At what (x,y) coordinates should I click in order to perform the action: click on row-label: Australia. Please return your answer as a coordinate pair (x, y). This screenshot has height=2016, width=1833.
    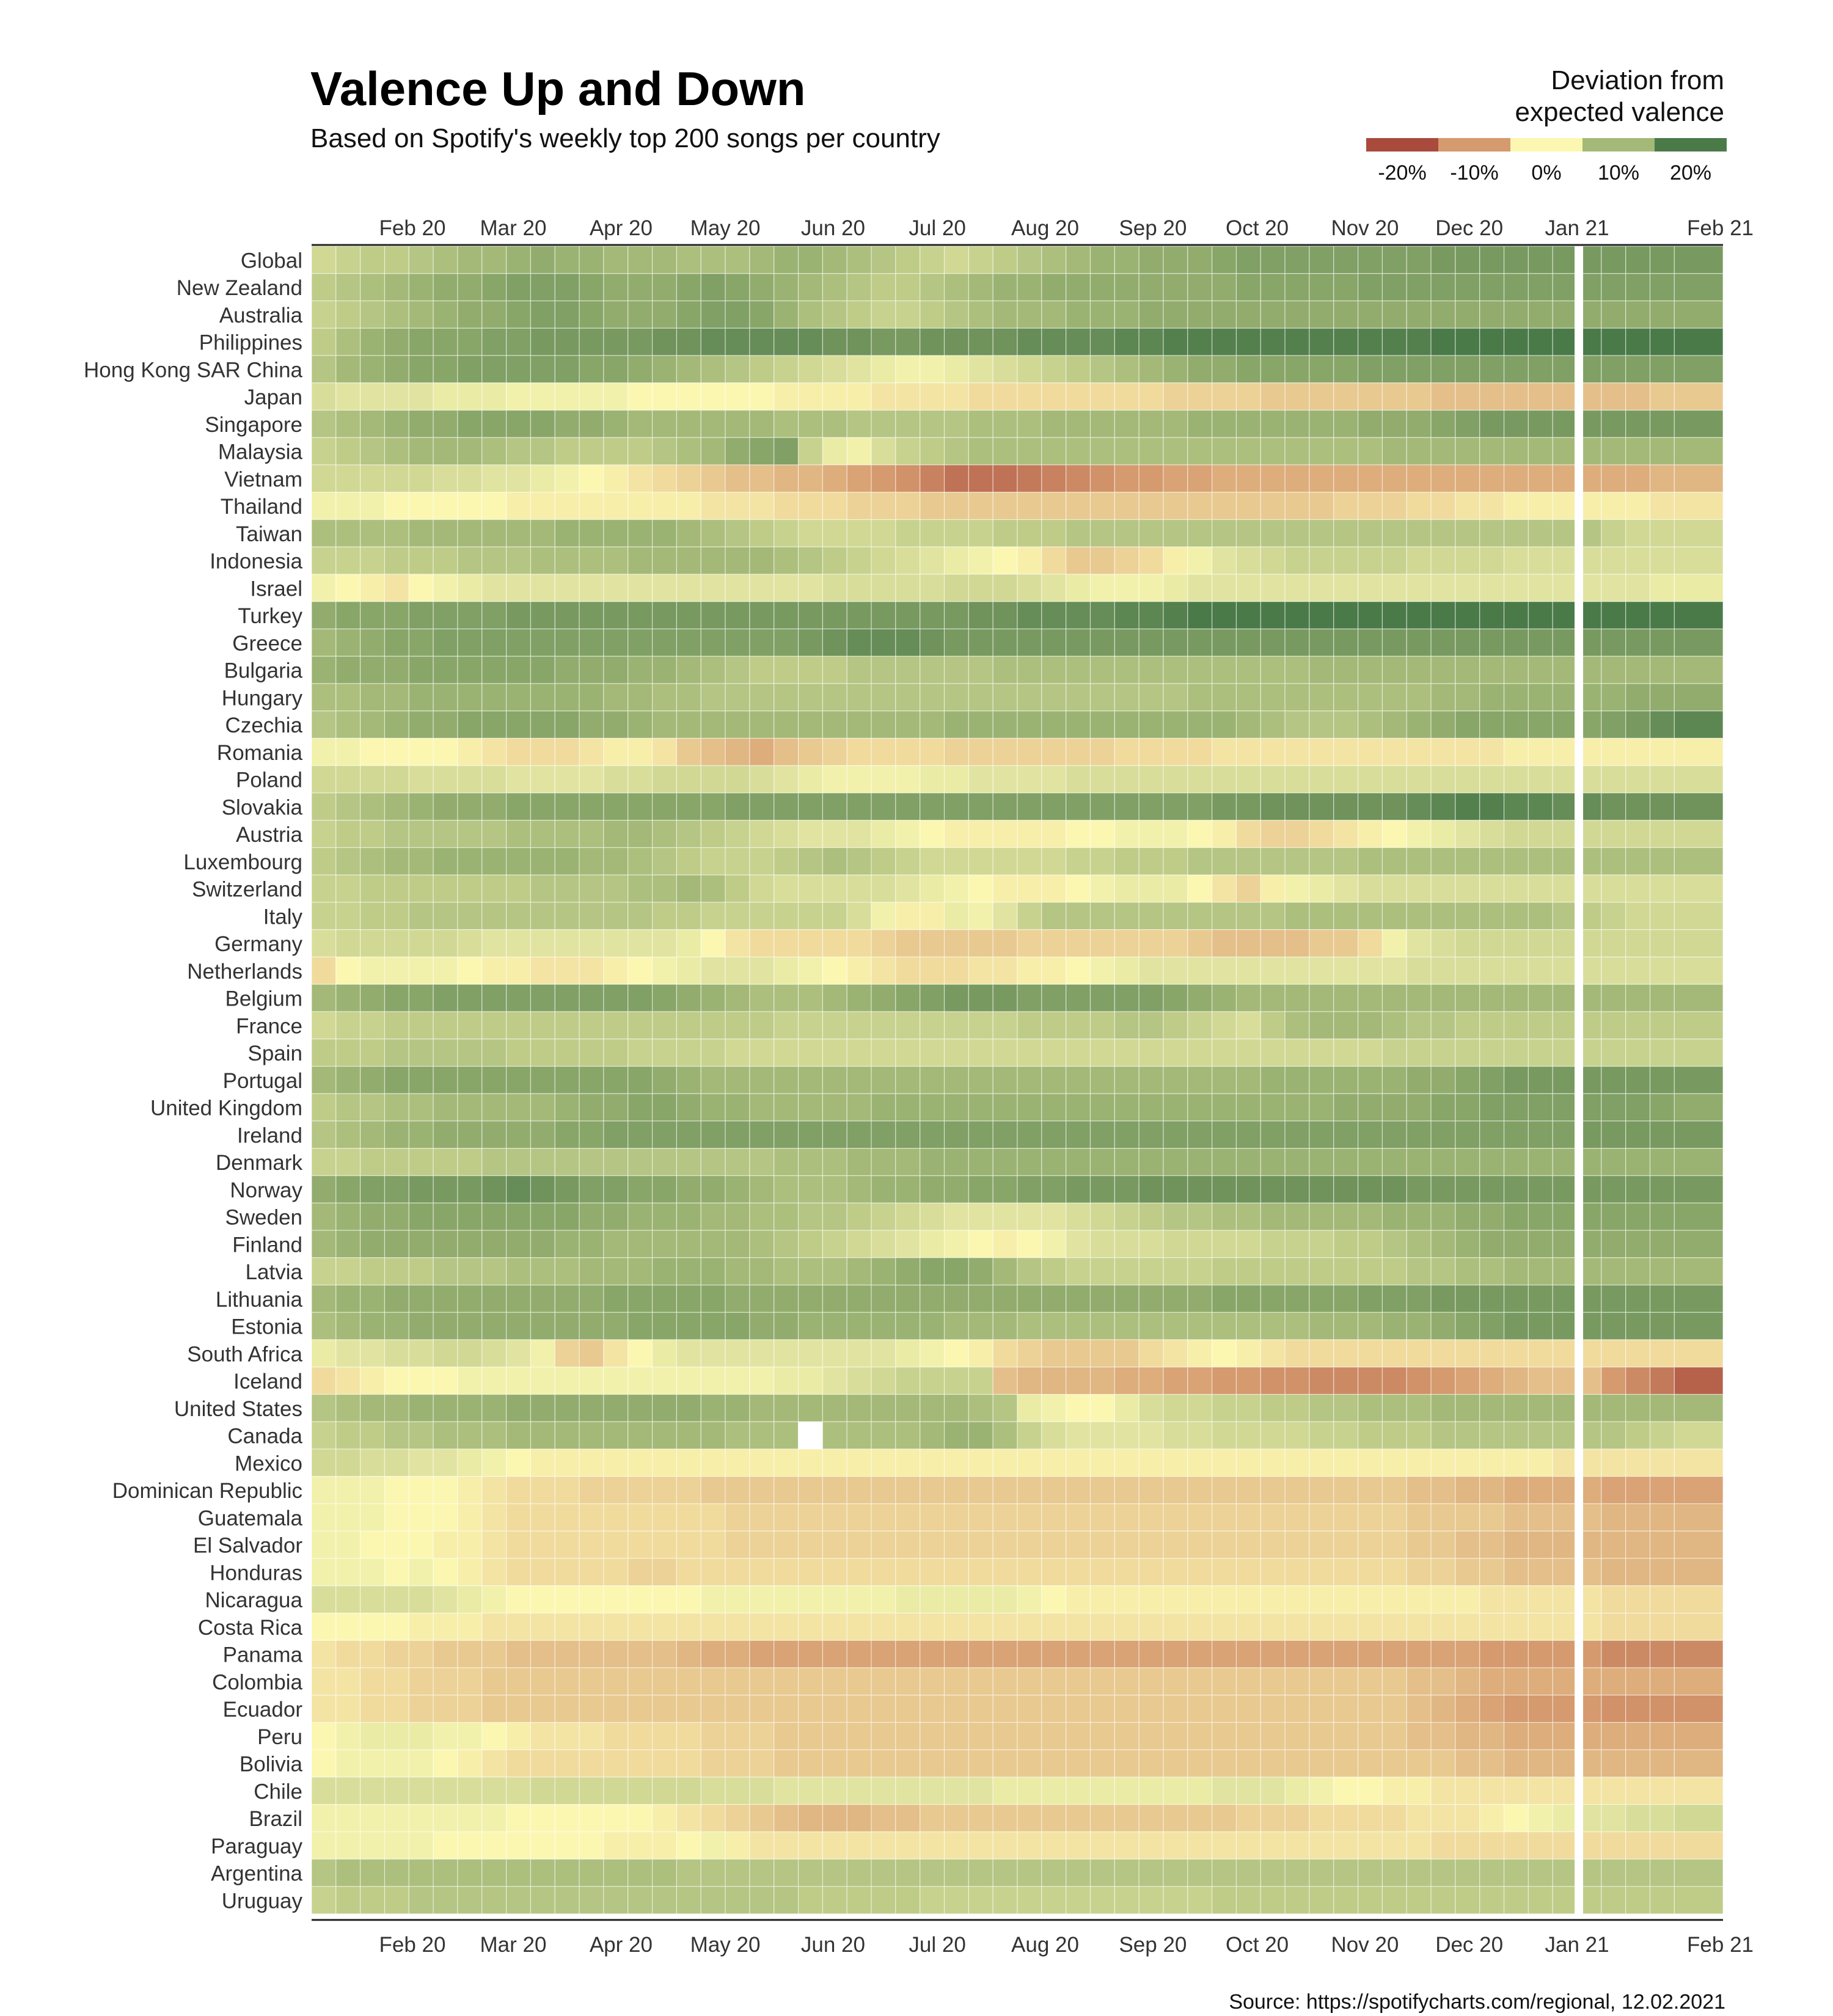
    Looking at the image, I should click on (261, 316).